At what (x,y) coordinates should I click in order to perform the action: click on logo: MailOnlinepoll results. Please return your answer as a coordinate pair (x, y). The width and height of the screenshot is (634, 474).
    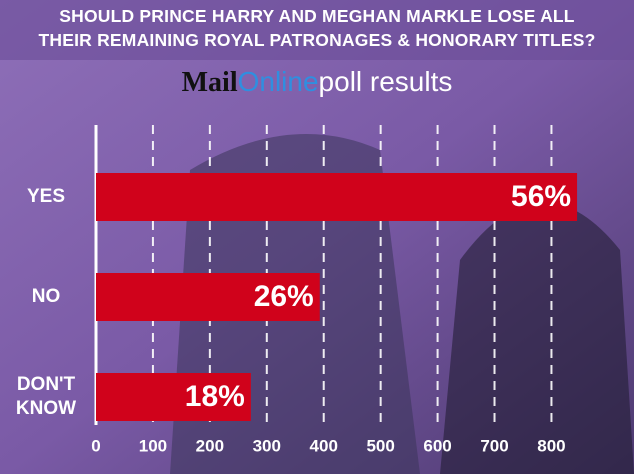
    Looking at the image, I should click on (317, 82).